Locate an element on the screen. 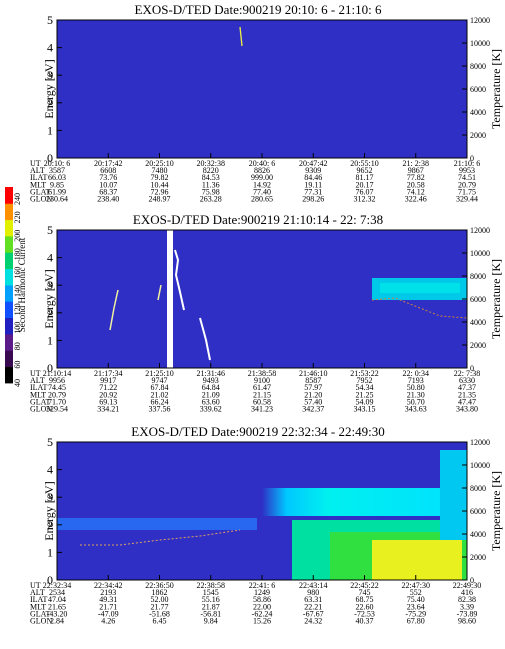 The width and height of the screenshot is (505, 649). table-cell: 57.97 is located at coordinates (313, 387).